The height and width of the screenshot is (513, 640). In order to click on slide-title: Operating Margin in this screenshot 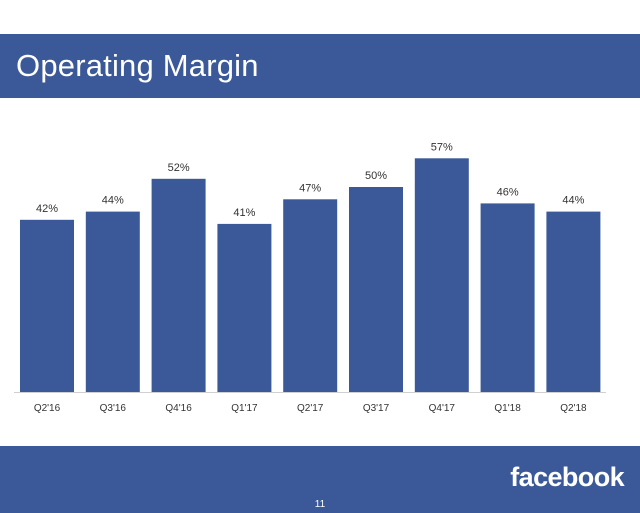, I will do `click(137, 65)`.